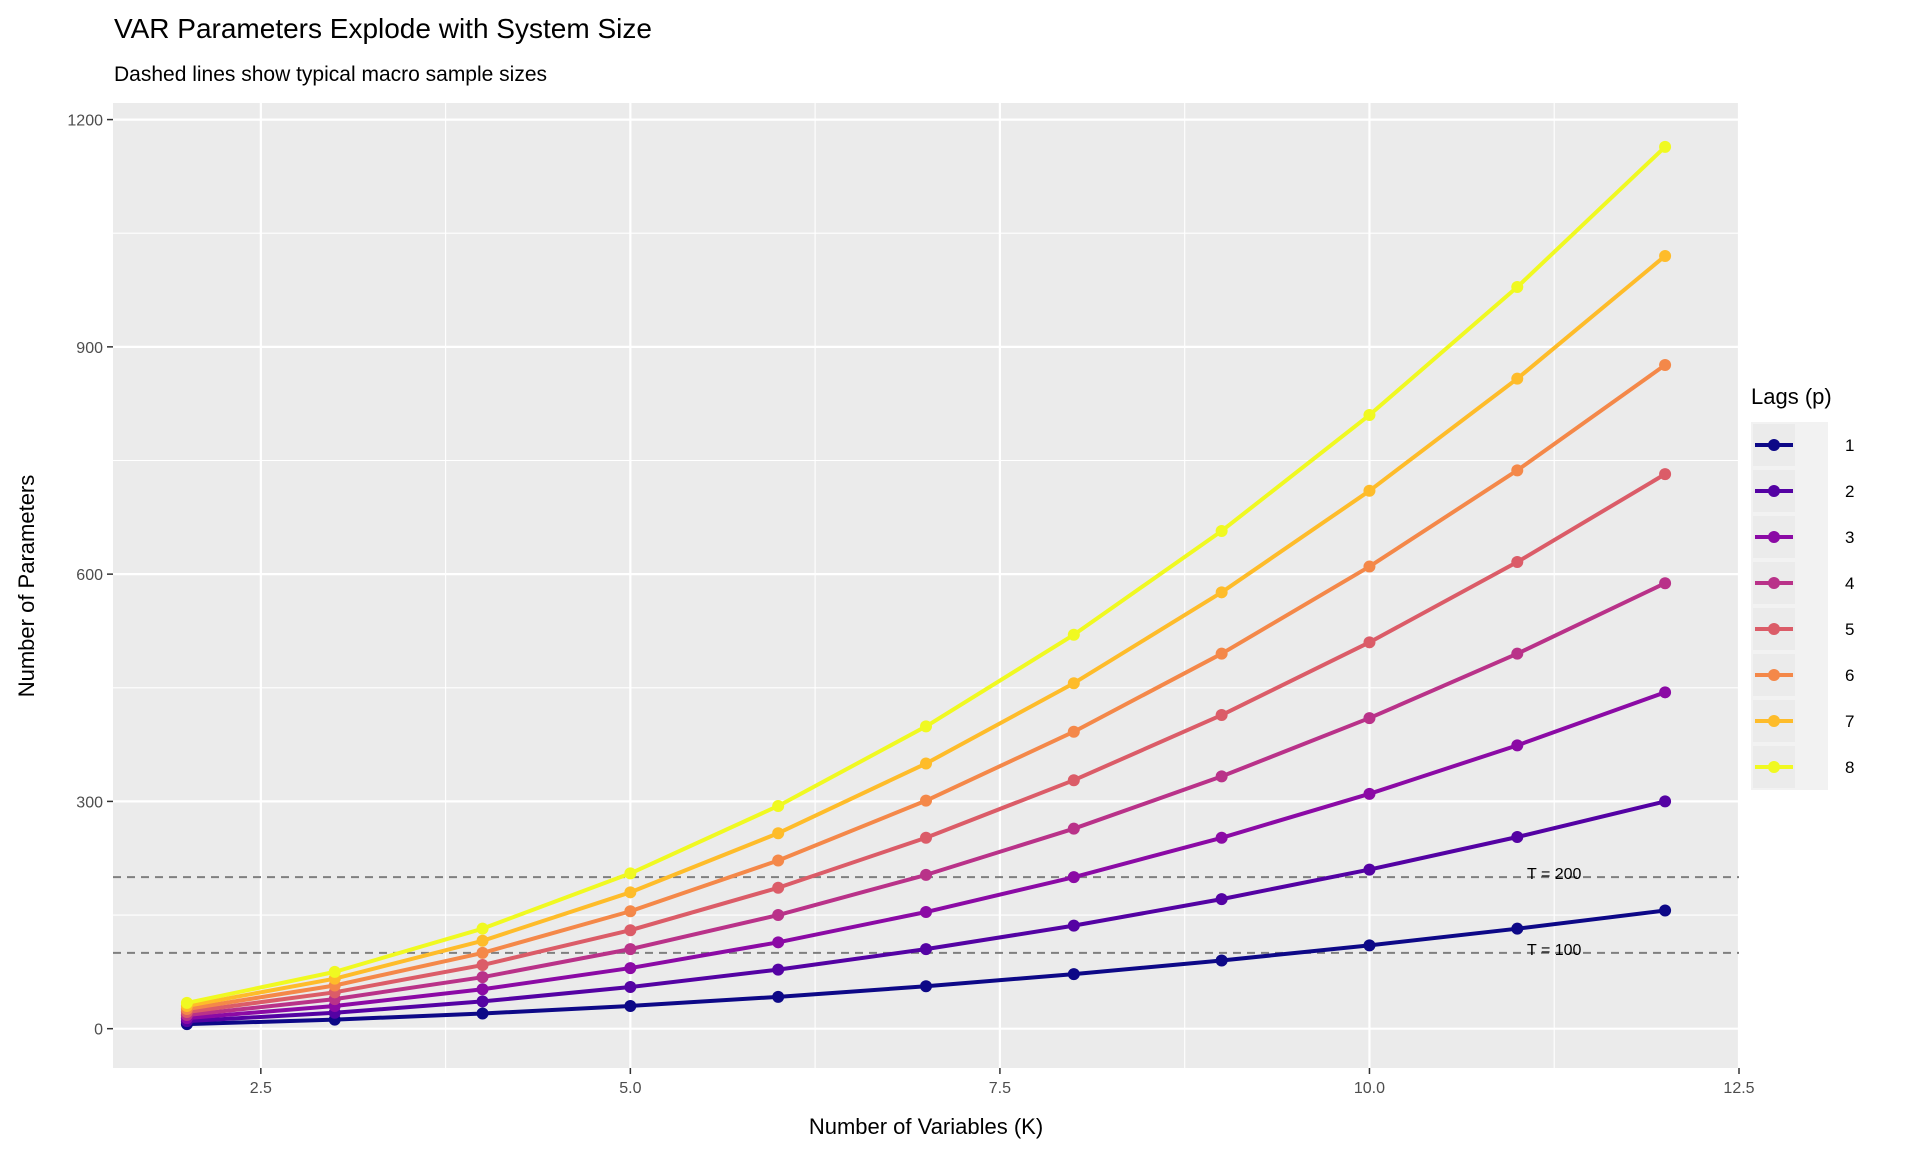 This screenshot has height=1157, width=1920. Describe the element at coordinates (1554, 874) in the screenshot. I see `reference-line-label: T = 200` at that location.